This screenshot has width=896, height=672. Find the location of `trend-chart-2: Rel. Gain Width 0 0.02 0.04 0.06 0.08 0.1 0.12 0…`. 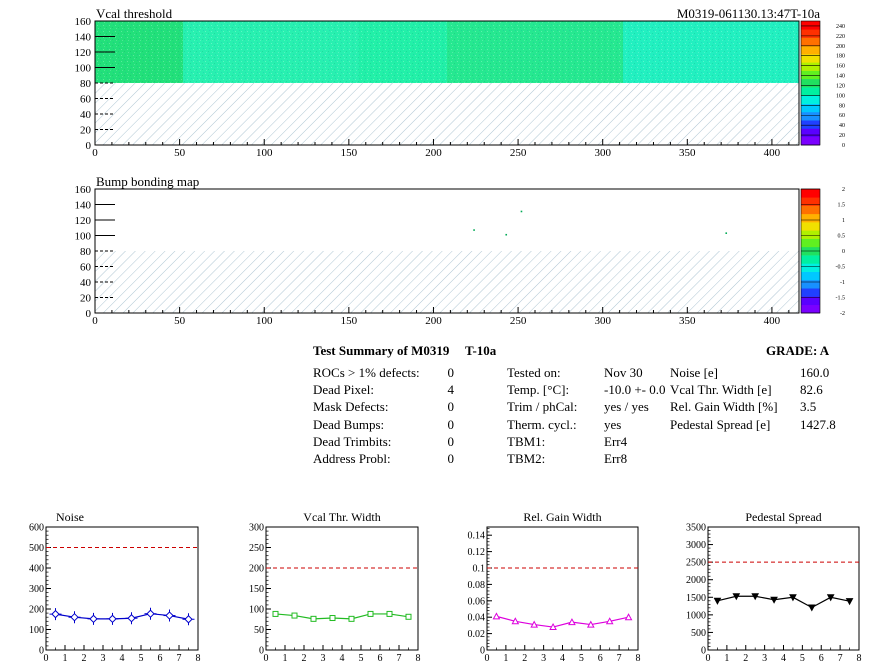

trend-chart-2: Rel. Gain Width 0 0.02 0.04 0.06 0.08 0.1 0.12 0… is located at coordinates (554, 587).